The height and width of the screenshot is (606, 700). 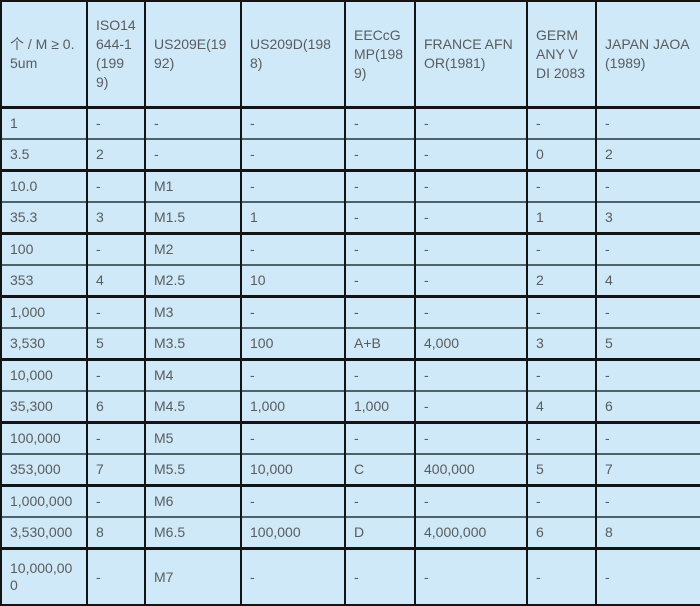 What do you see at coordinates (350, 217) in the screenshot?
I see `table-row: 35.3 3 M1.5 1- -1 3` at bounding box center [350, 217].